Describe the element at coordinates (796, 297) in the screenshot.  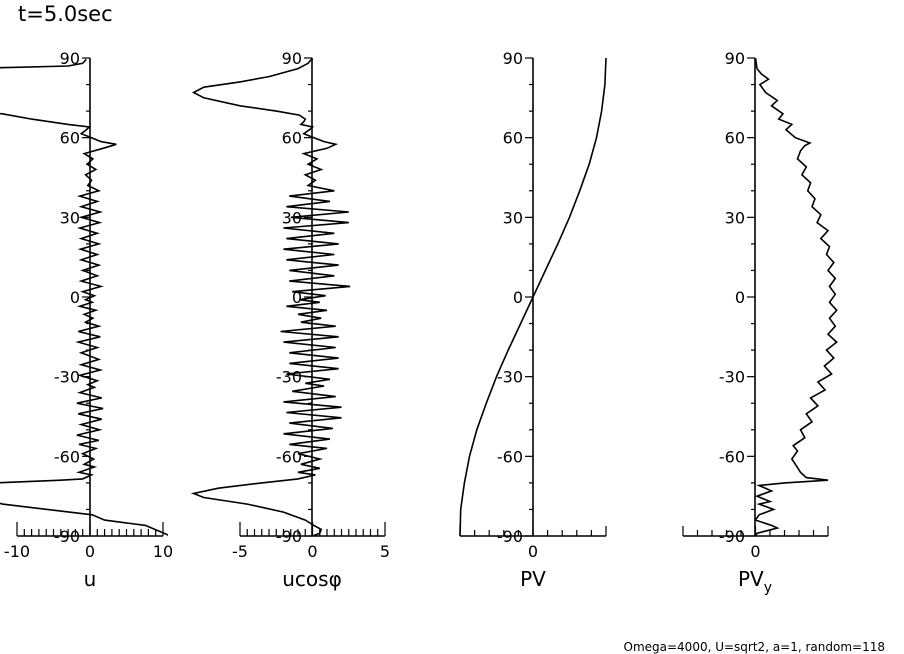
I see `series-line-PVy` at that location.